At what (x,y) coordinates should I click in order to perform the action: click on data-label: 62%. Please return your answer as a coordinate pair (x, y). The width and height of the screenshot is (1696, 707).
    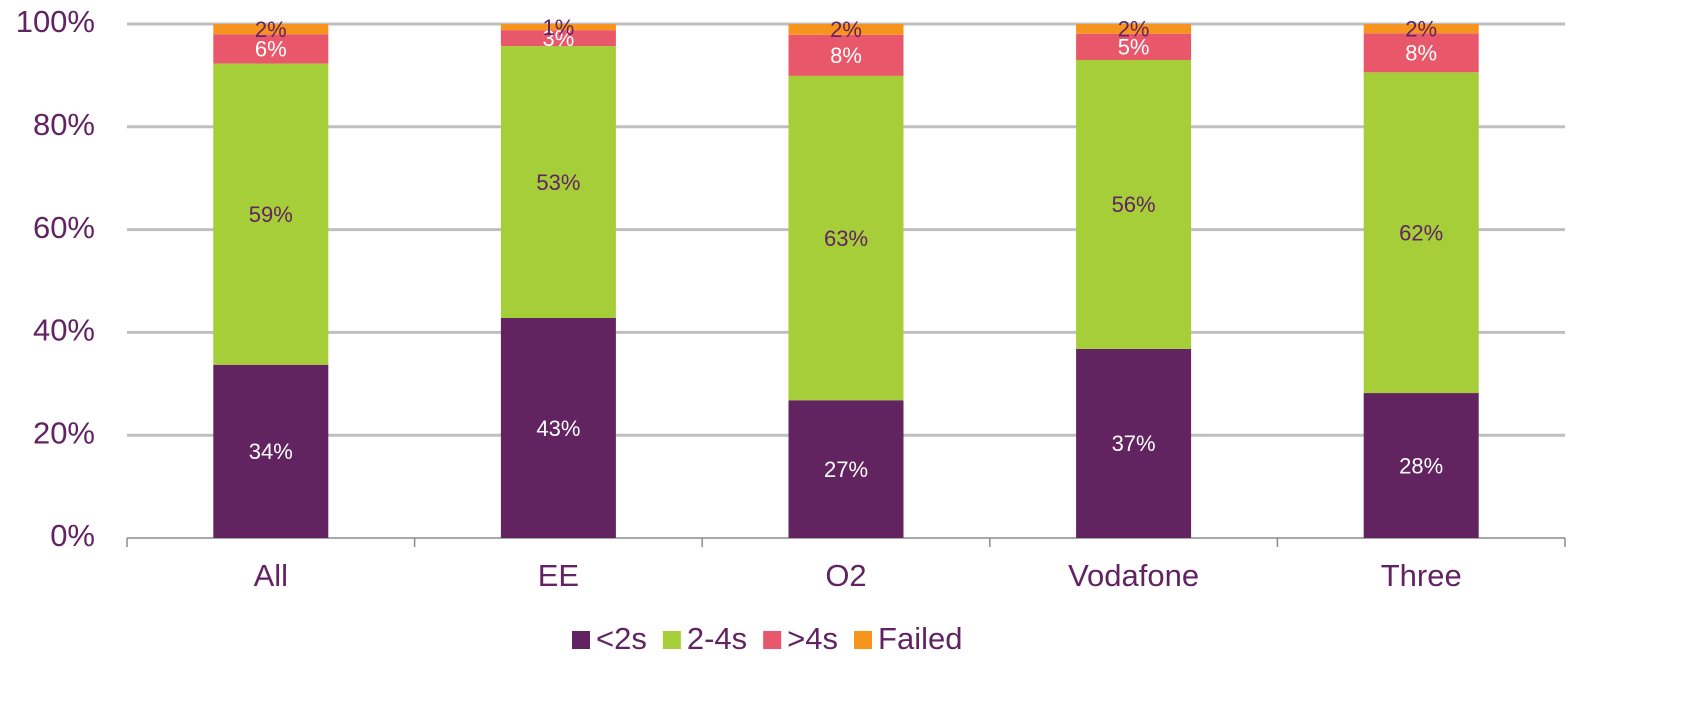
    Looking at the image, I should click on (1421, 232).